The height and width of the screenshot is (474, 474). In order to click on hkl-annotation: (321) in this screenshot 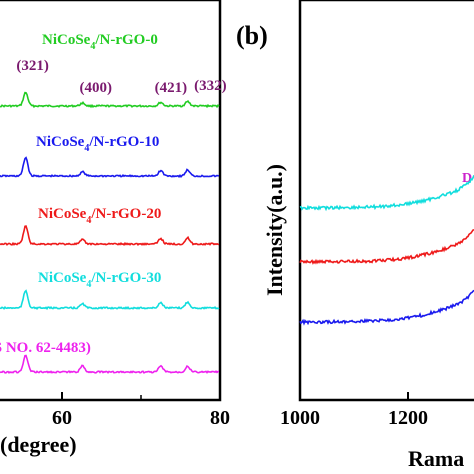, I will do `click(32, 66)`.